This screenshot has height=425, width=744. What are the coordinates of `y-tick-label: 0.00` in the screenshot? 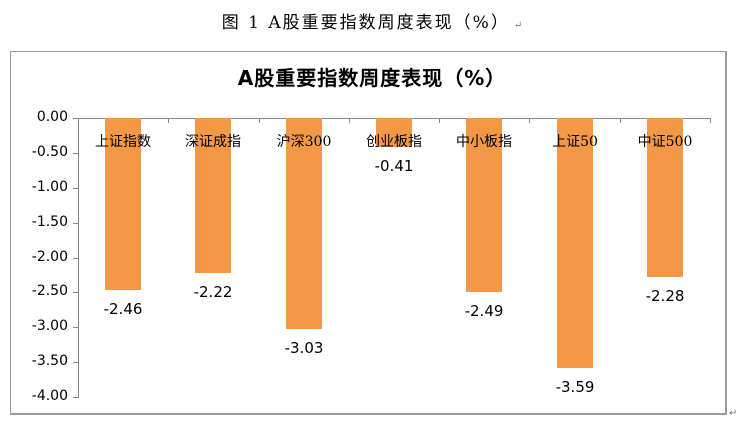 It's located at (52, 117).